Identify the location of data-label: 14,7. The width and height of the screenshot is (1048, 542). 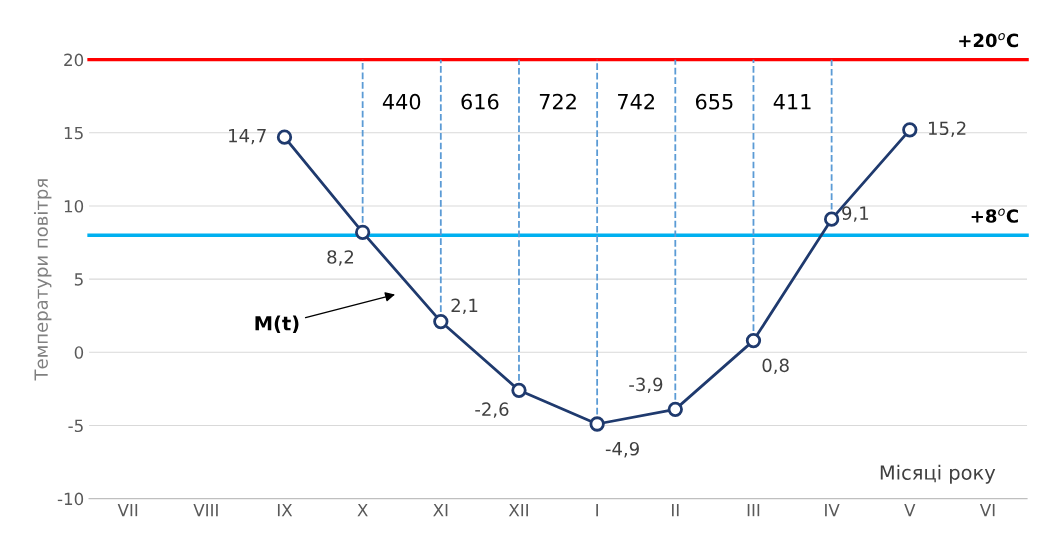
(247, 137).